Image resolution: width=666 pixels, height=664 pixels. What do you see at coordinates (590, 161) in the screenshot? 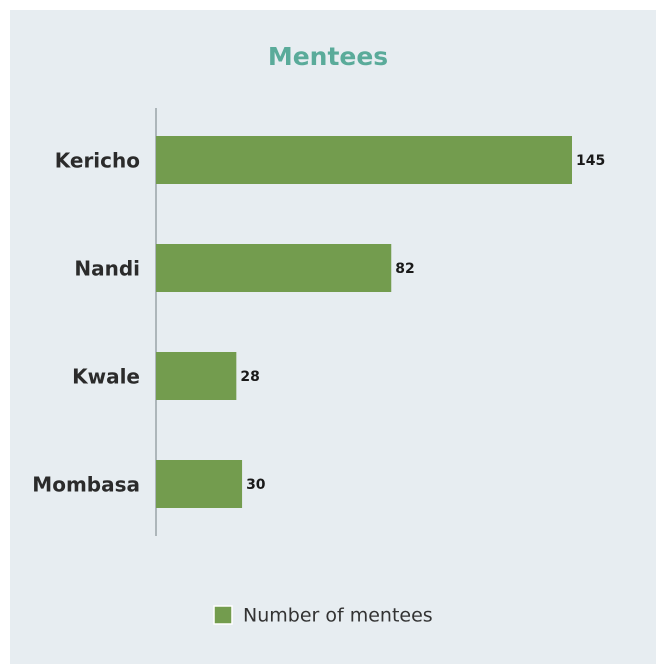
I see `data-label: 145` at bounding box center [590, 161].